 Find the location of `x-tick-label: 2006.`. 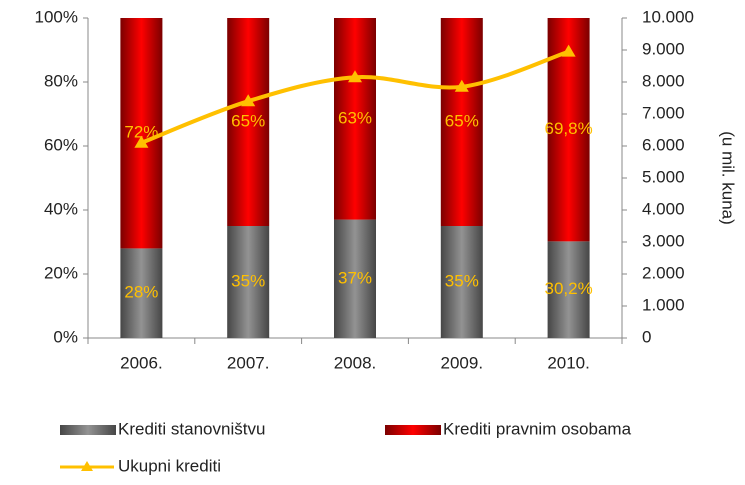

x-tick-label: 2006. is located at coordinates (141, 362).